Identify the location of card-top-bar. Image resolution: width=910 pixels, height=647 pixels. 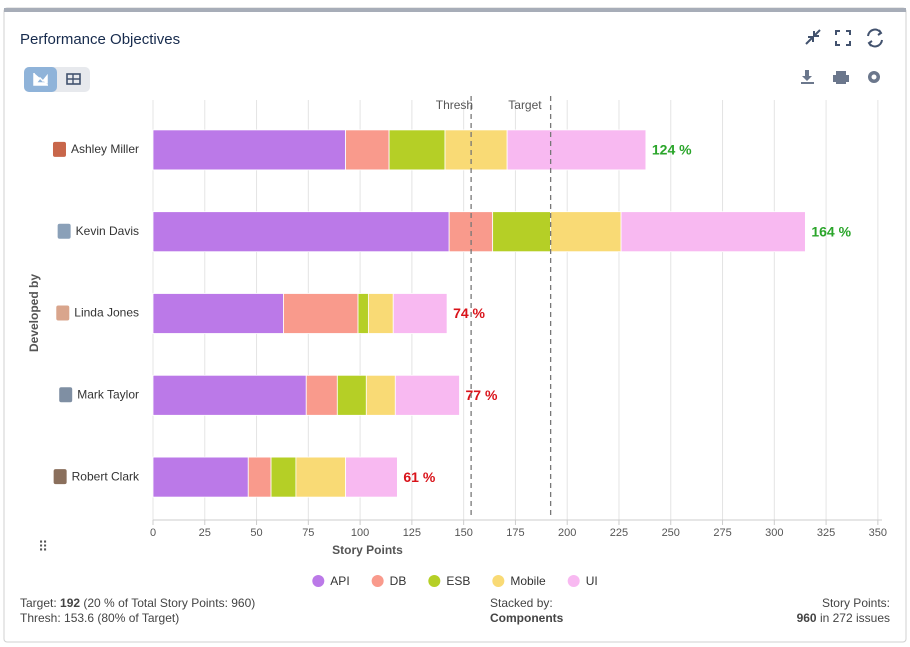
(455, 10).